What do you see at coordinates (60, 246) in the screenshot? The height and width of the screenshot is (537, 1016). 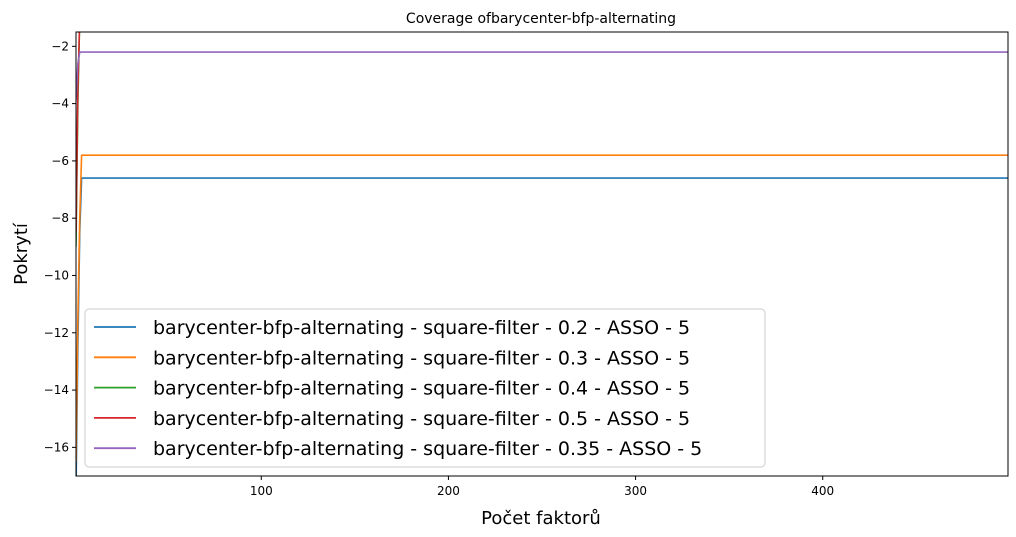 I see `y-axis: −16 −14 −12 −10 −8 −6 −4 −2` at bounding box center [60, 246].